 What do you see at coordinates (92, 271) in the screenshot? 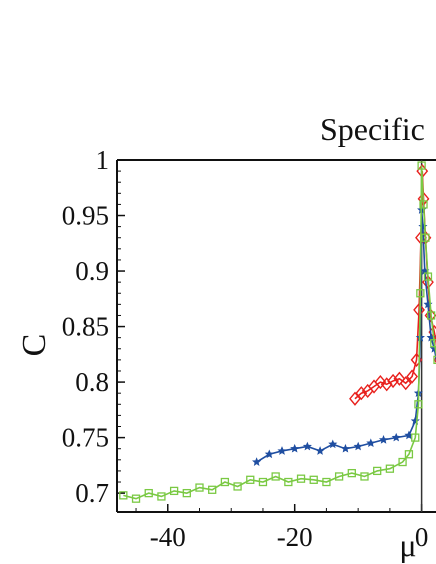
I see `y-tick-label: 0.9` at bounding box center [92, 271].